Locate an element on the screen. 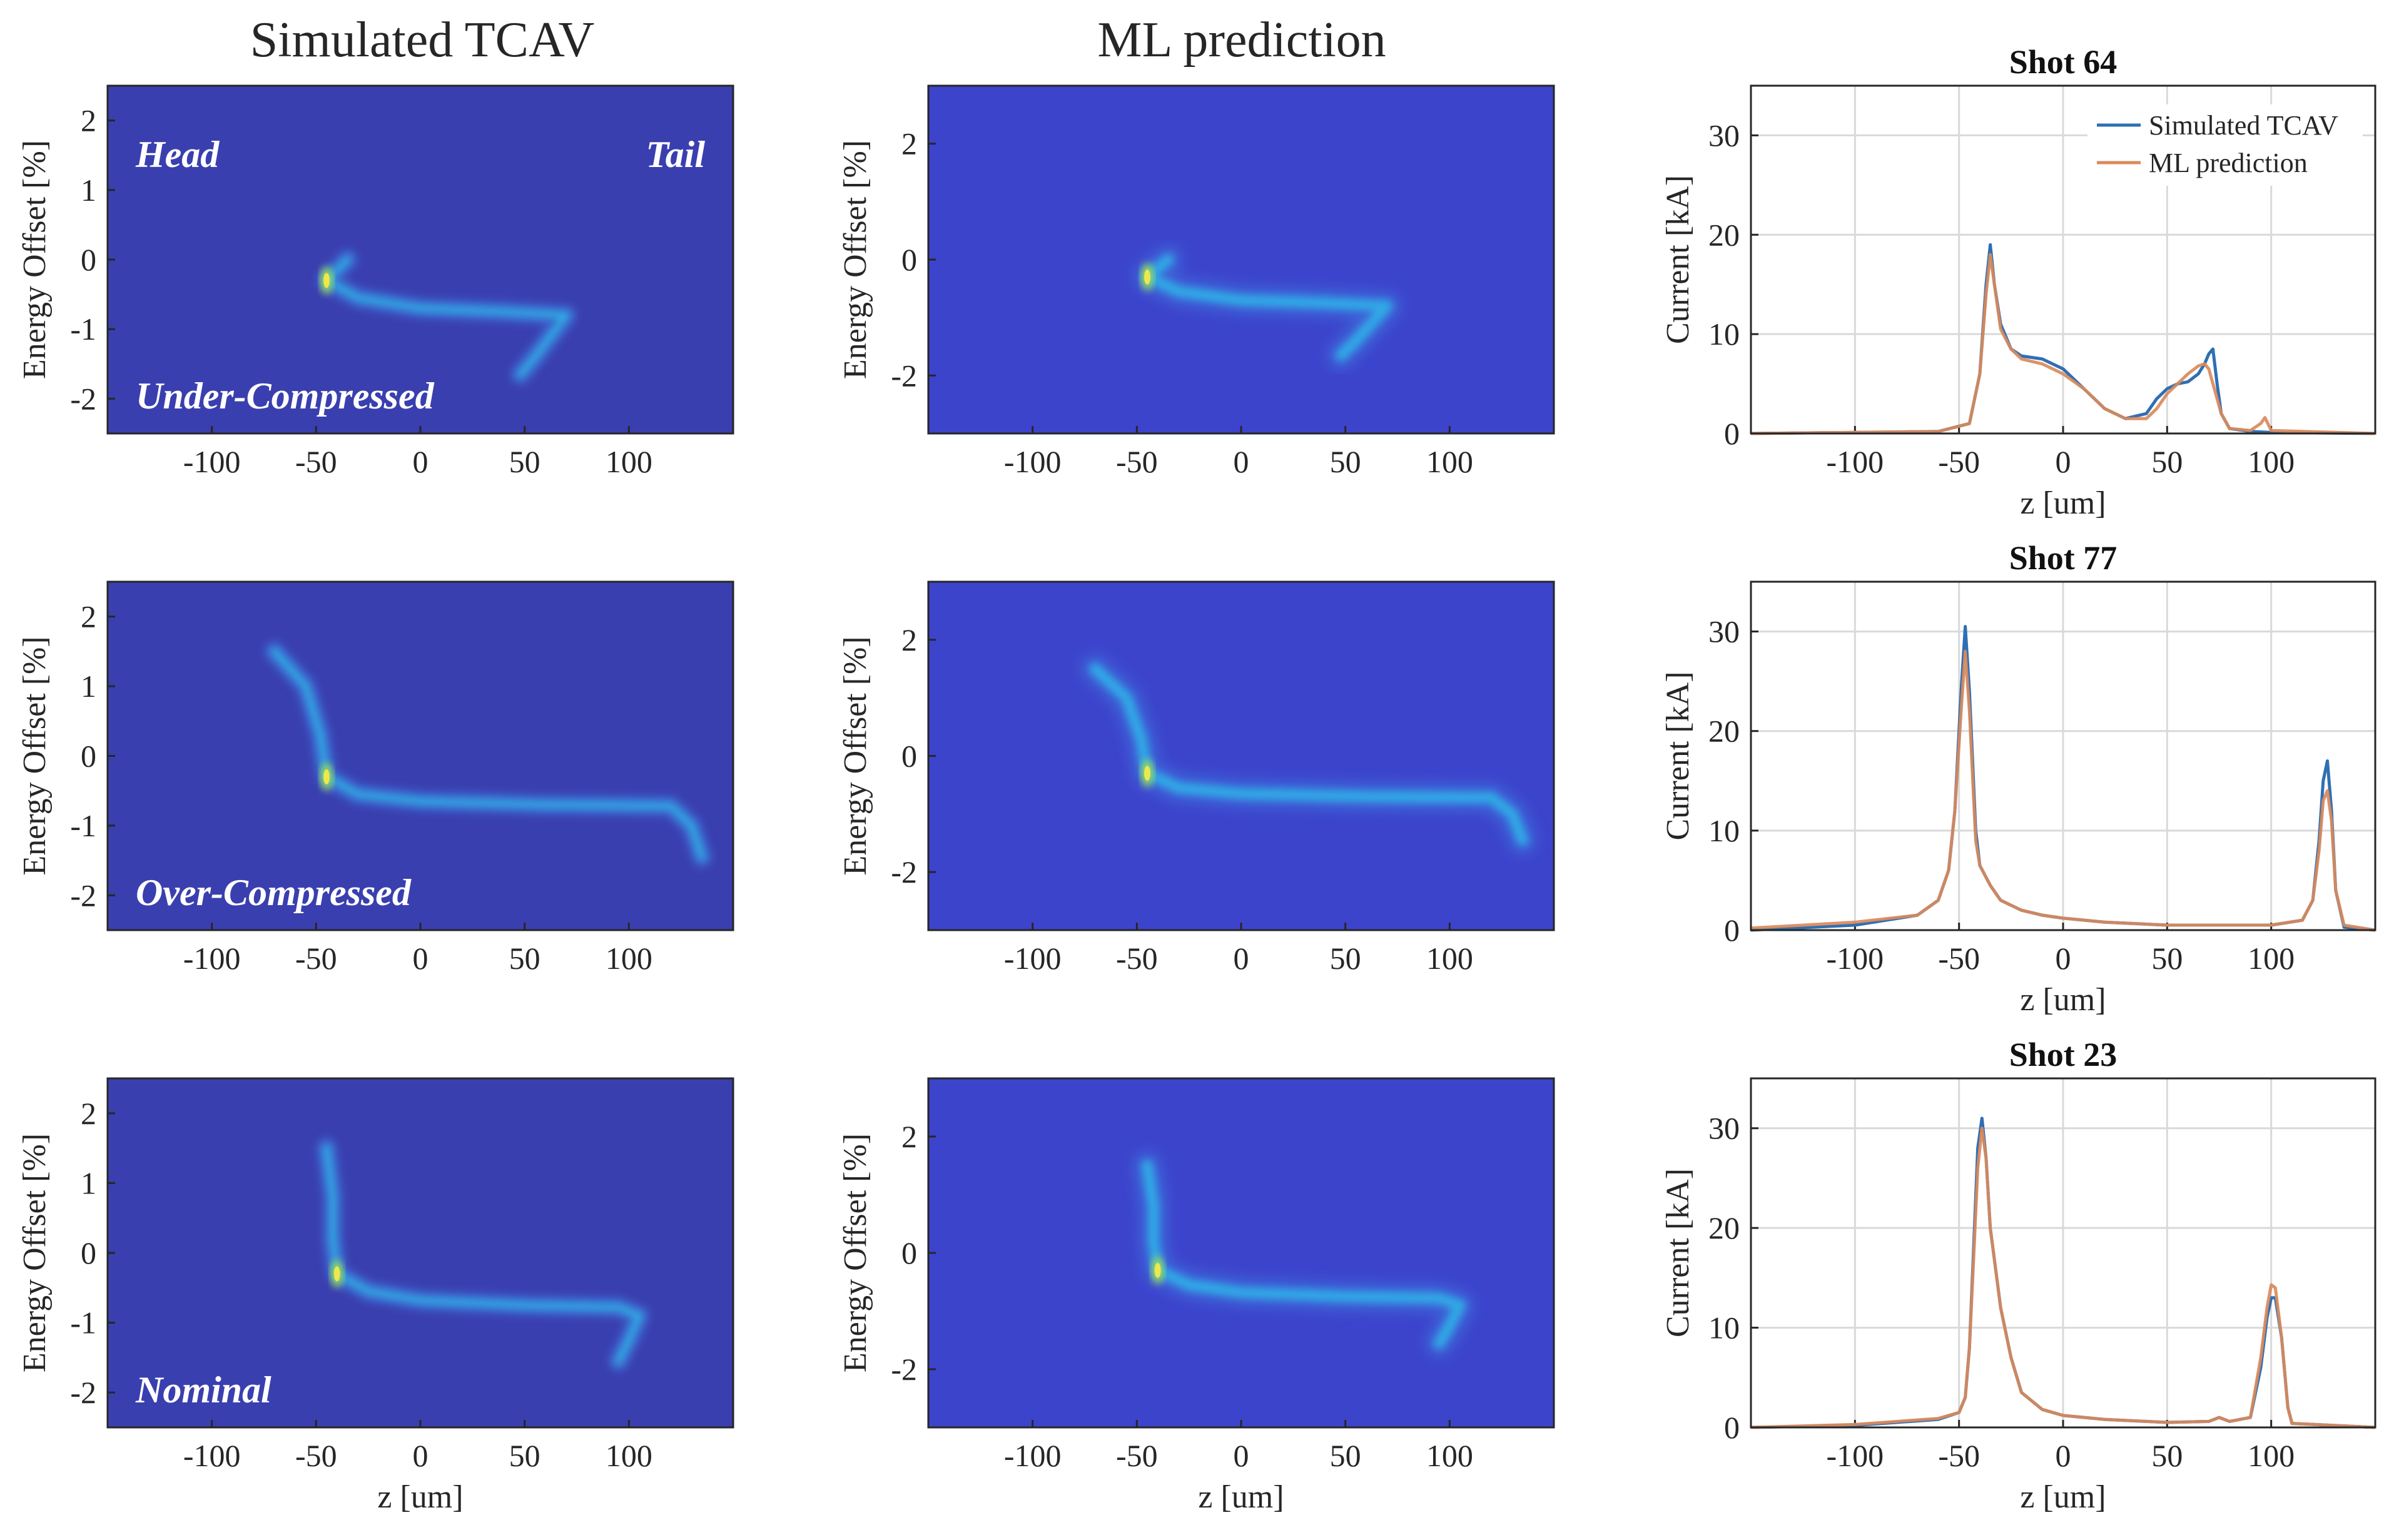 The height and width of the screenshot is (1540, 2389). series-line-ml-prediction is located at coordinates (2063, 1278).